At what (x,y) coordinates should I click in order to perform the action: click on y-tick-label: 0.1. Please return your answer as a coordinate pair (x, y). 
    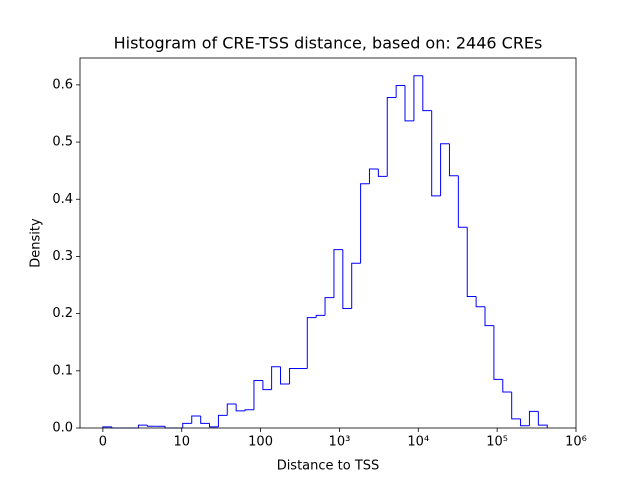
    Looking at the image, I should click on (62, 370).